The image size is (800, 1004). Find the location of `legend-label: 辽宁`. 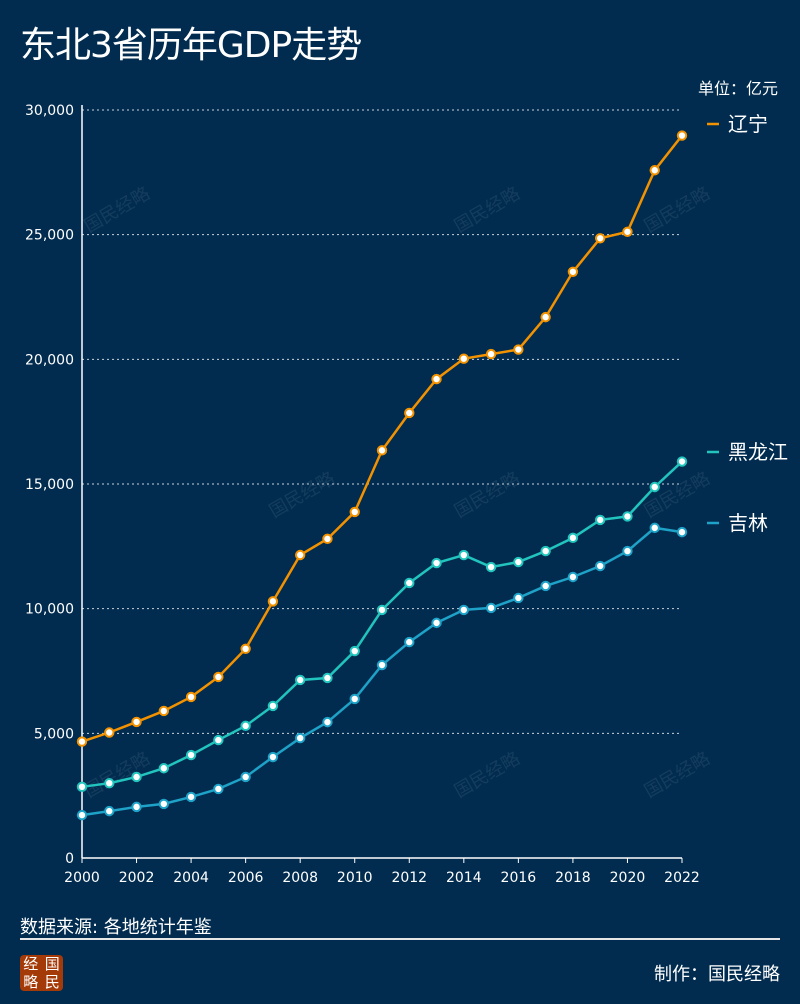

legend-label: 辽宁 is located at coordinates (748, 124).